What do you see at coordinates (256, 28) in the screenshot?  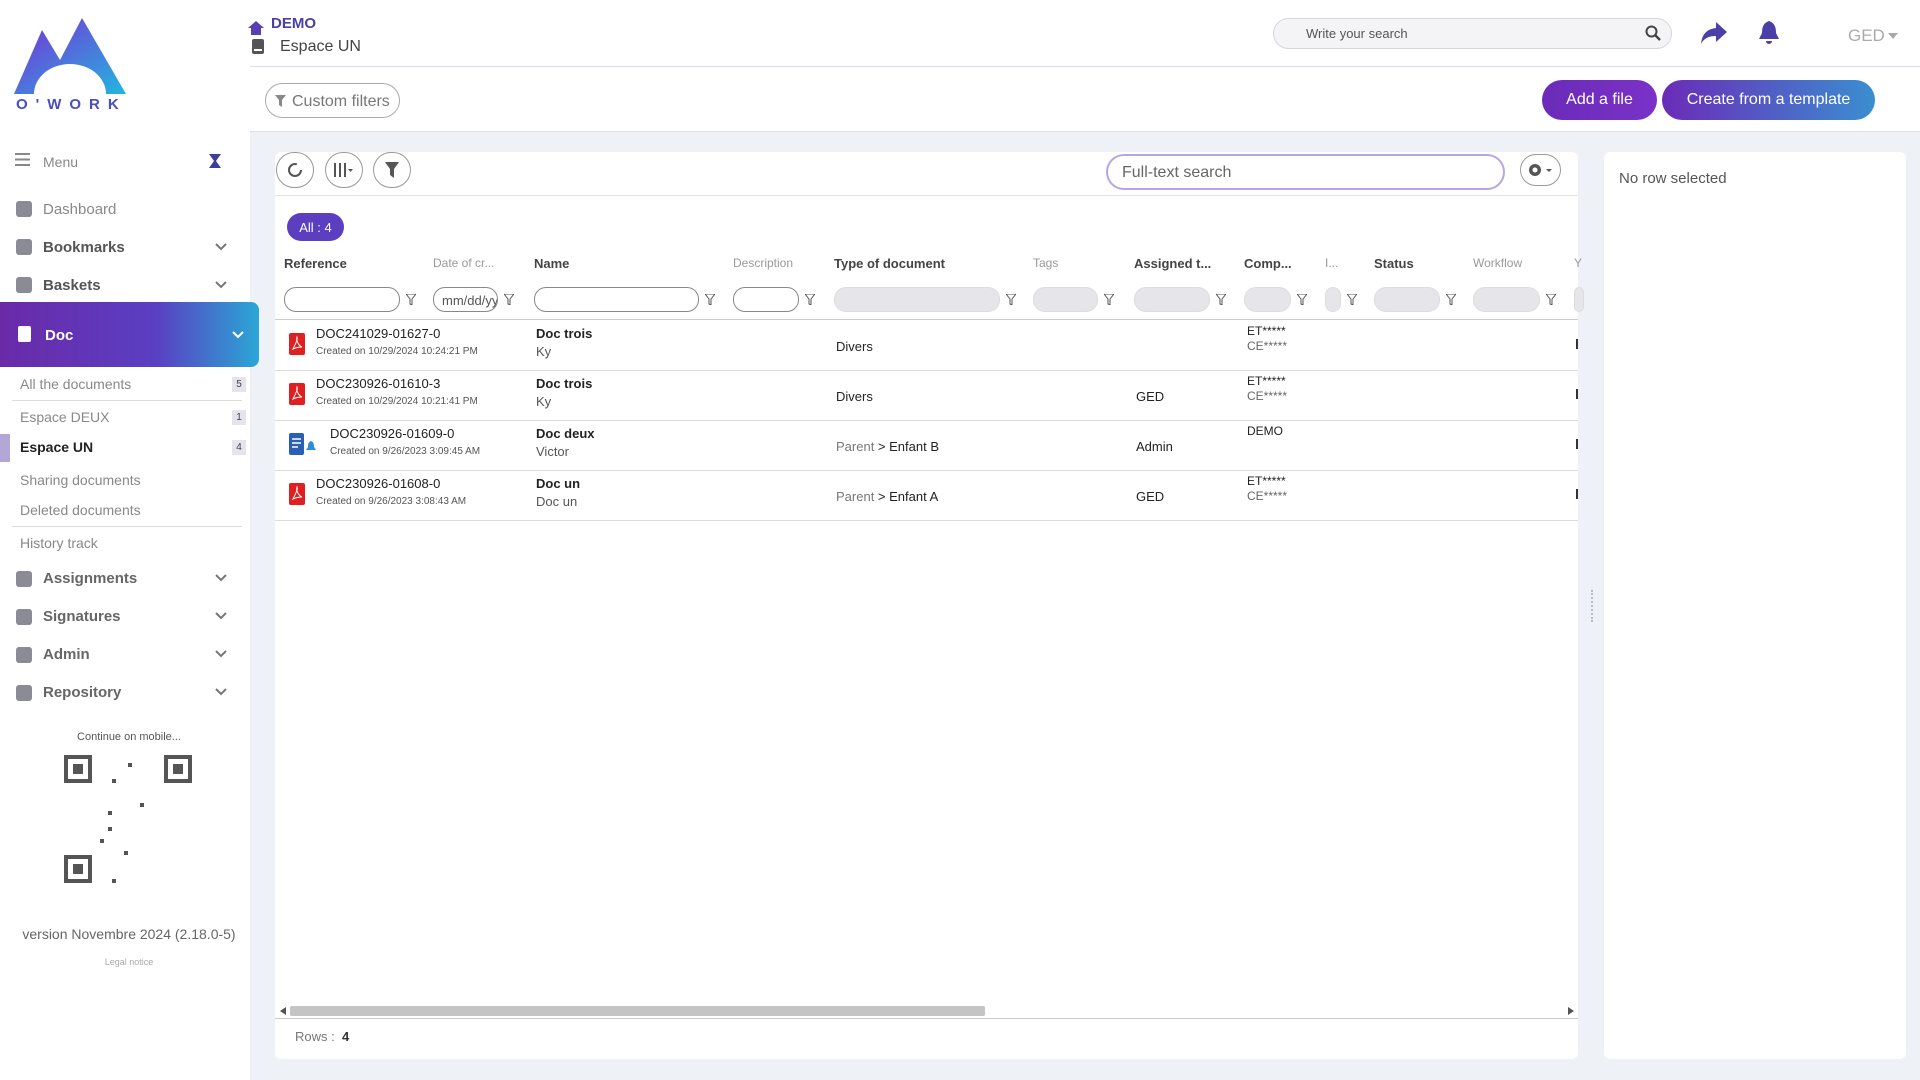 I see `home-icon` at bounding box center [256, 28].